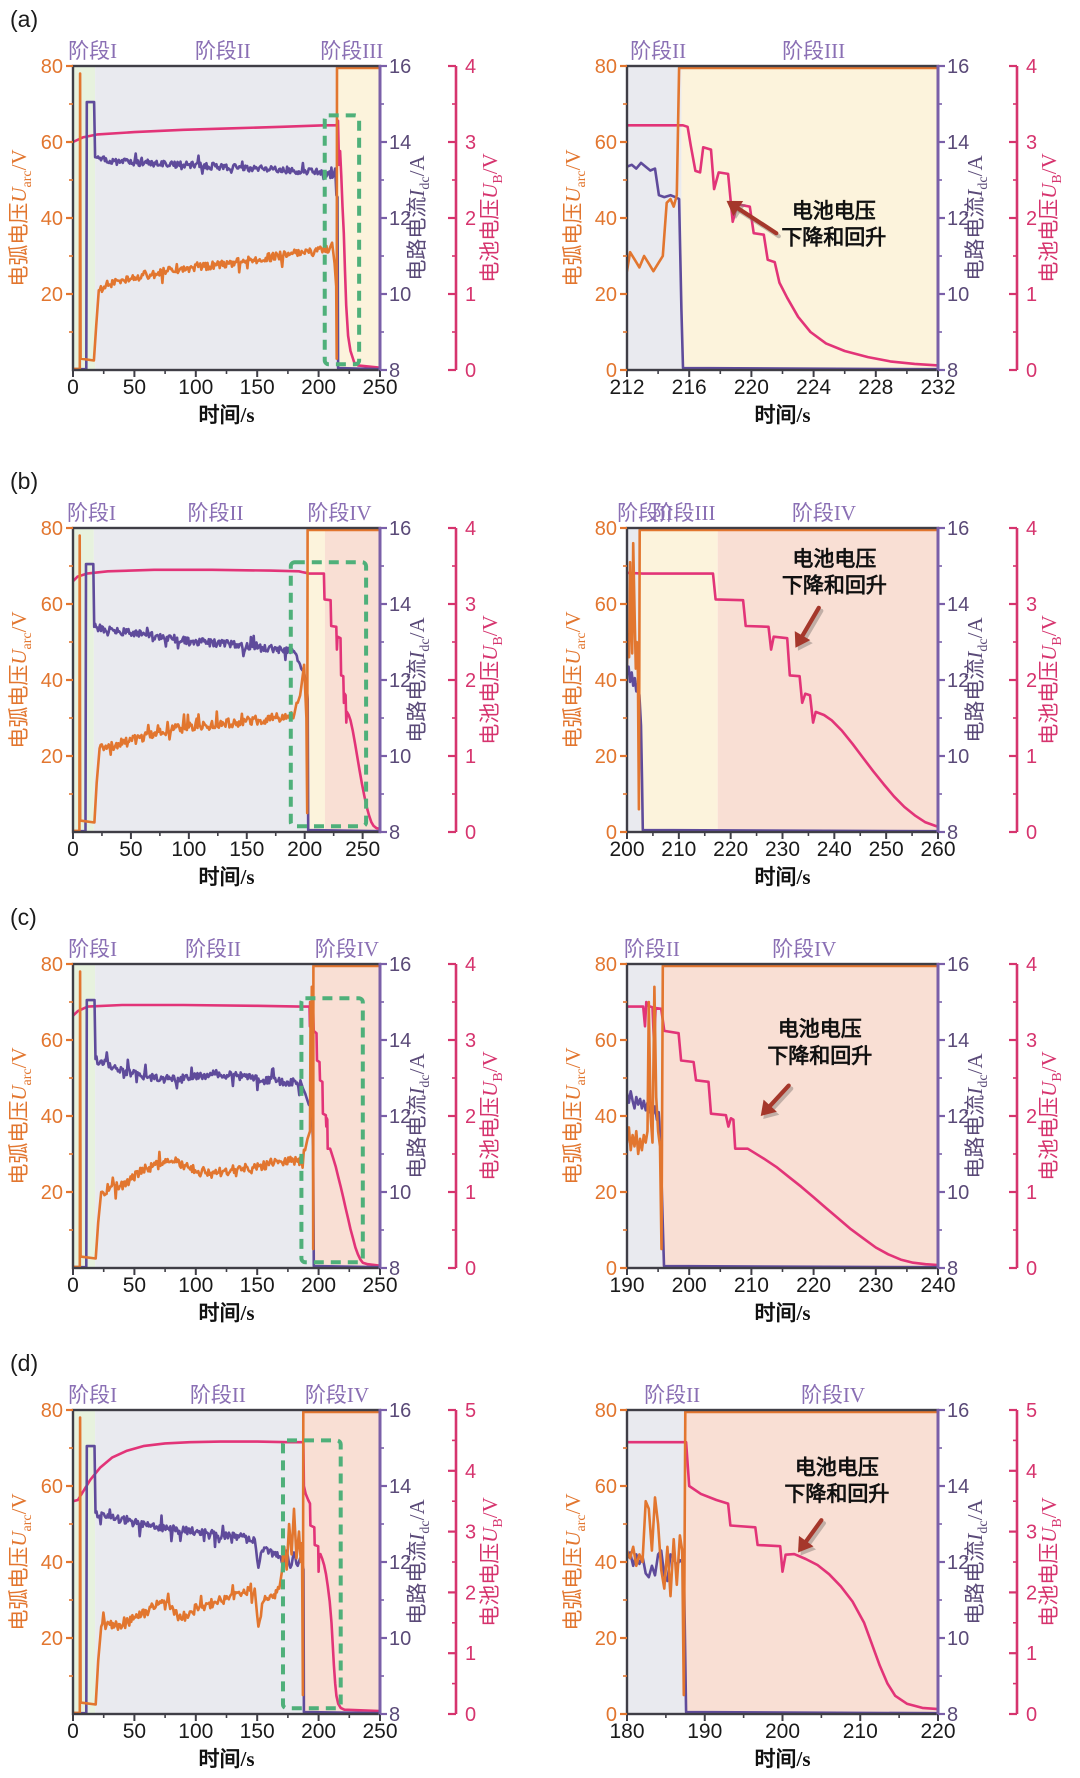 Image resolution: width=1080 pixels, height=1778 pixels. What do you see at coordinates (1023, 1563) in the screenshot?
I see `battery-voltage-axis: 0 1 2 3 4 5` at bounding box center [1023, 1563].